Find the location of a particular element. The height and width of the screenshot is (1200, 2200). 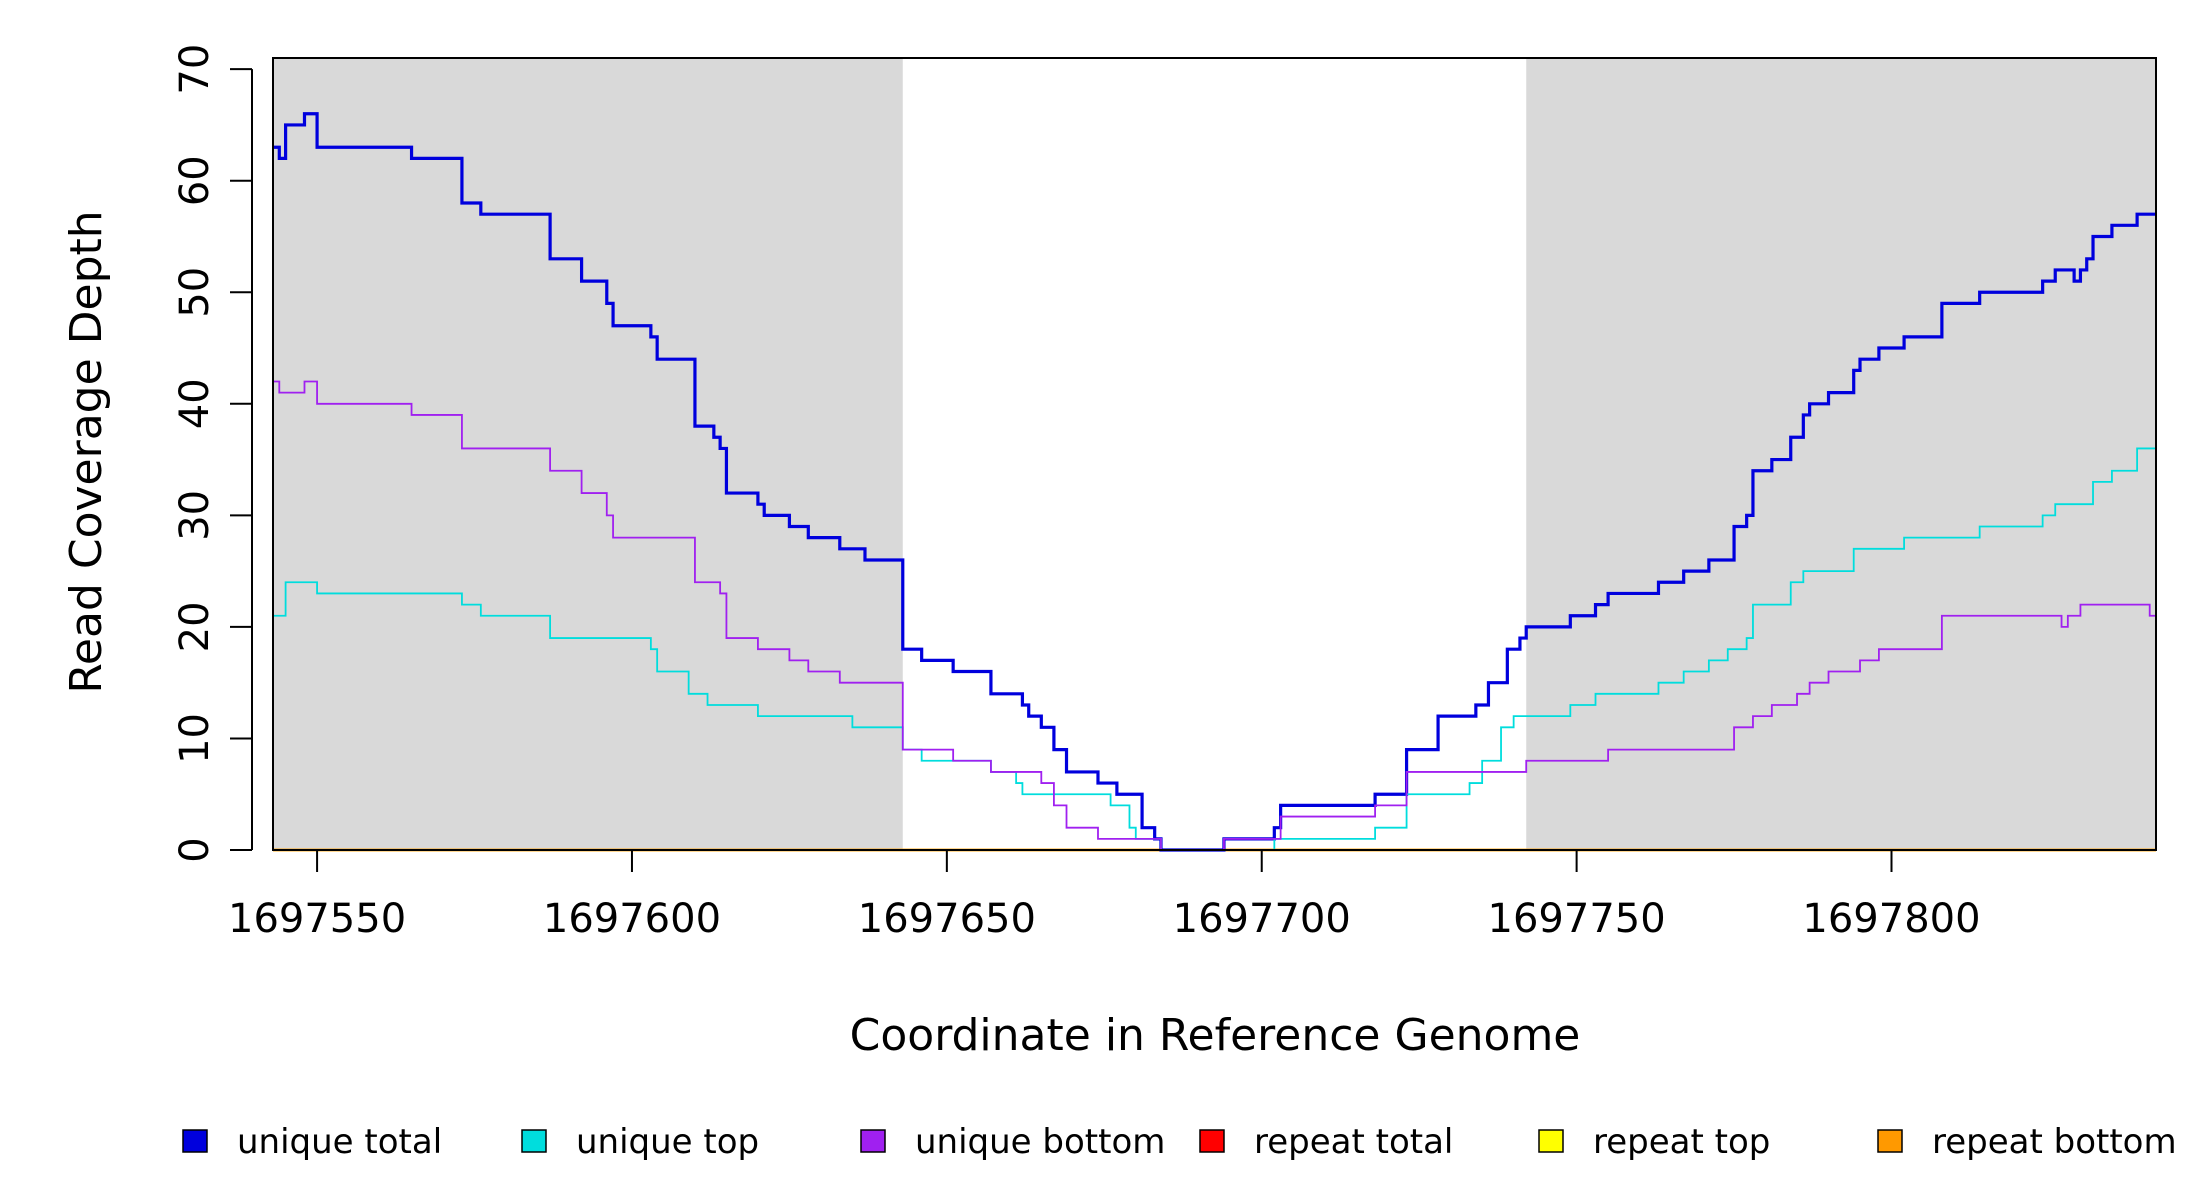

y-tick-label: 50 is located at coordinates (195, 292).